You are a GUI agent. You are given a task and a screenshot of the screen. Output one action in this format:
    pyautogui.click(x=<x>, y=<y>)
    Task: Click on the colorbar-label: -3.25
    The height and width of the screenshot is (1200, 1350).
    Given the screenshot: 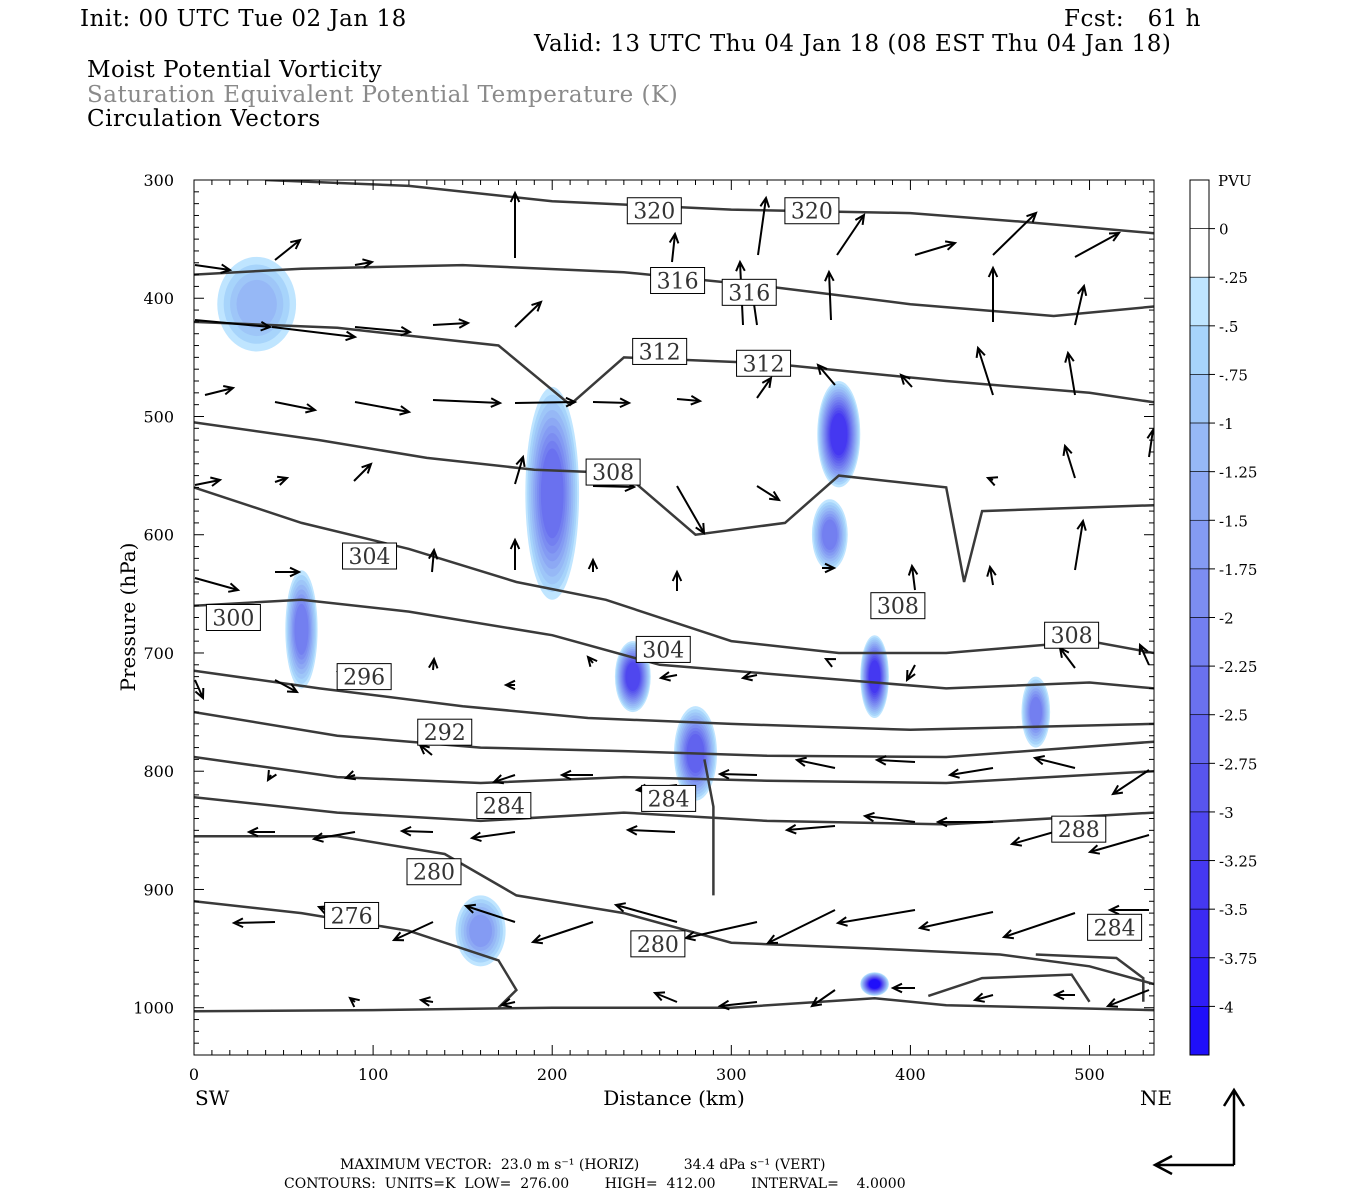 What is the action you would take?
    pyautogui.click(x=1238, y=862)
    